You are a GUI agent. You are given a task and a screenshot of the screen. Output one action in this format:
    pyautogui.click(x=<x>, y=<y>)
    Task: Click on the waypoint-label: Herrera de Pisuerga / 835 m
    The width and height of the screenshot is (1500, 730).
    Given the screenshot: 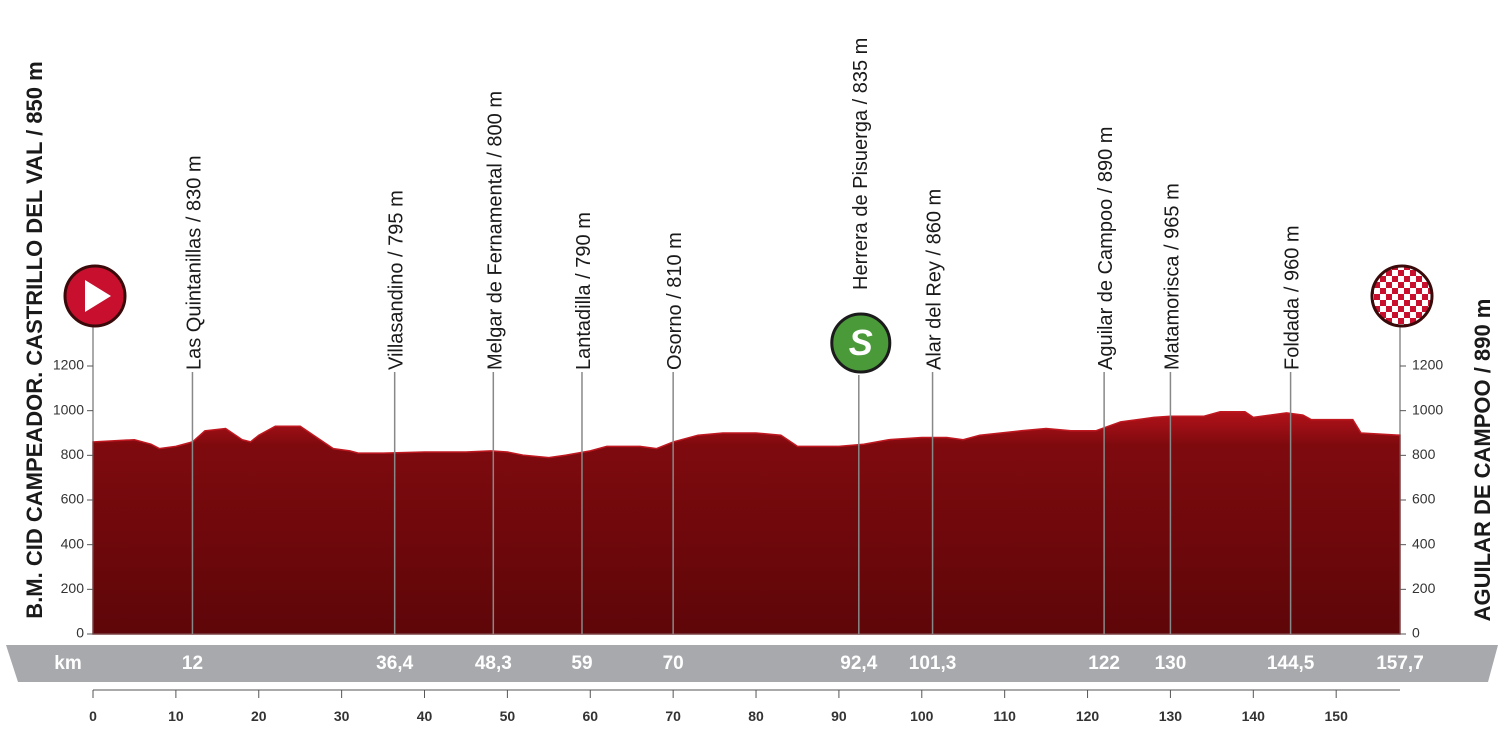 What is the action you would take?
    pyautogui.click(x=861, y=164)
    